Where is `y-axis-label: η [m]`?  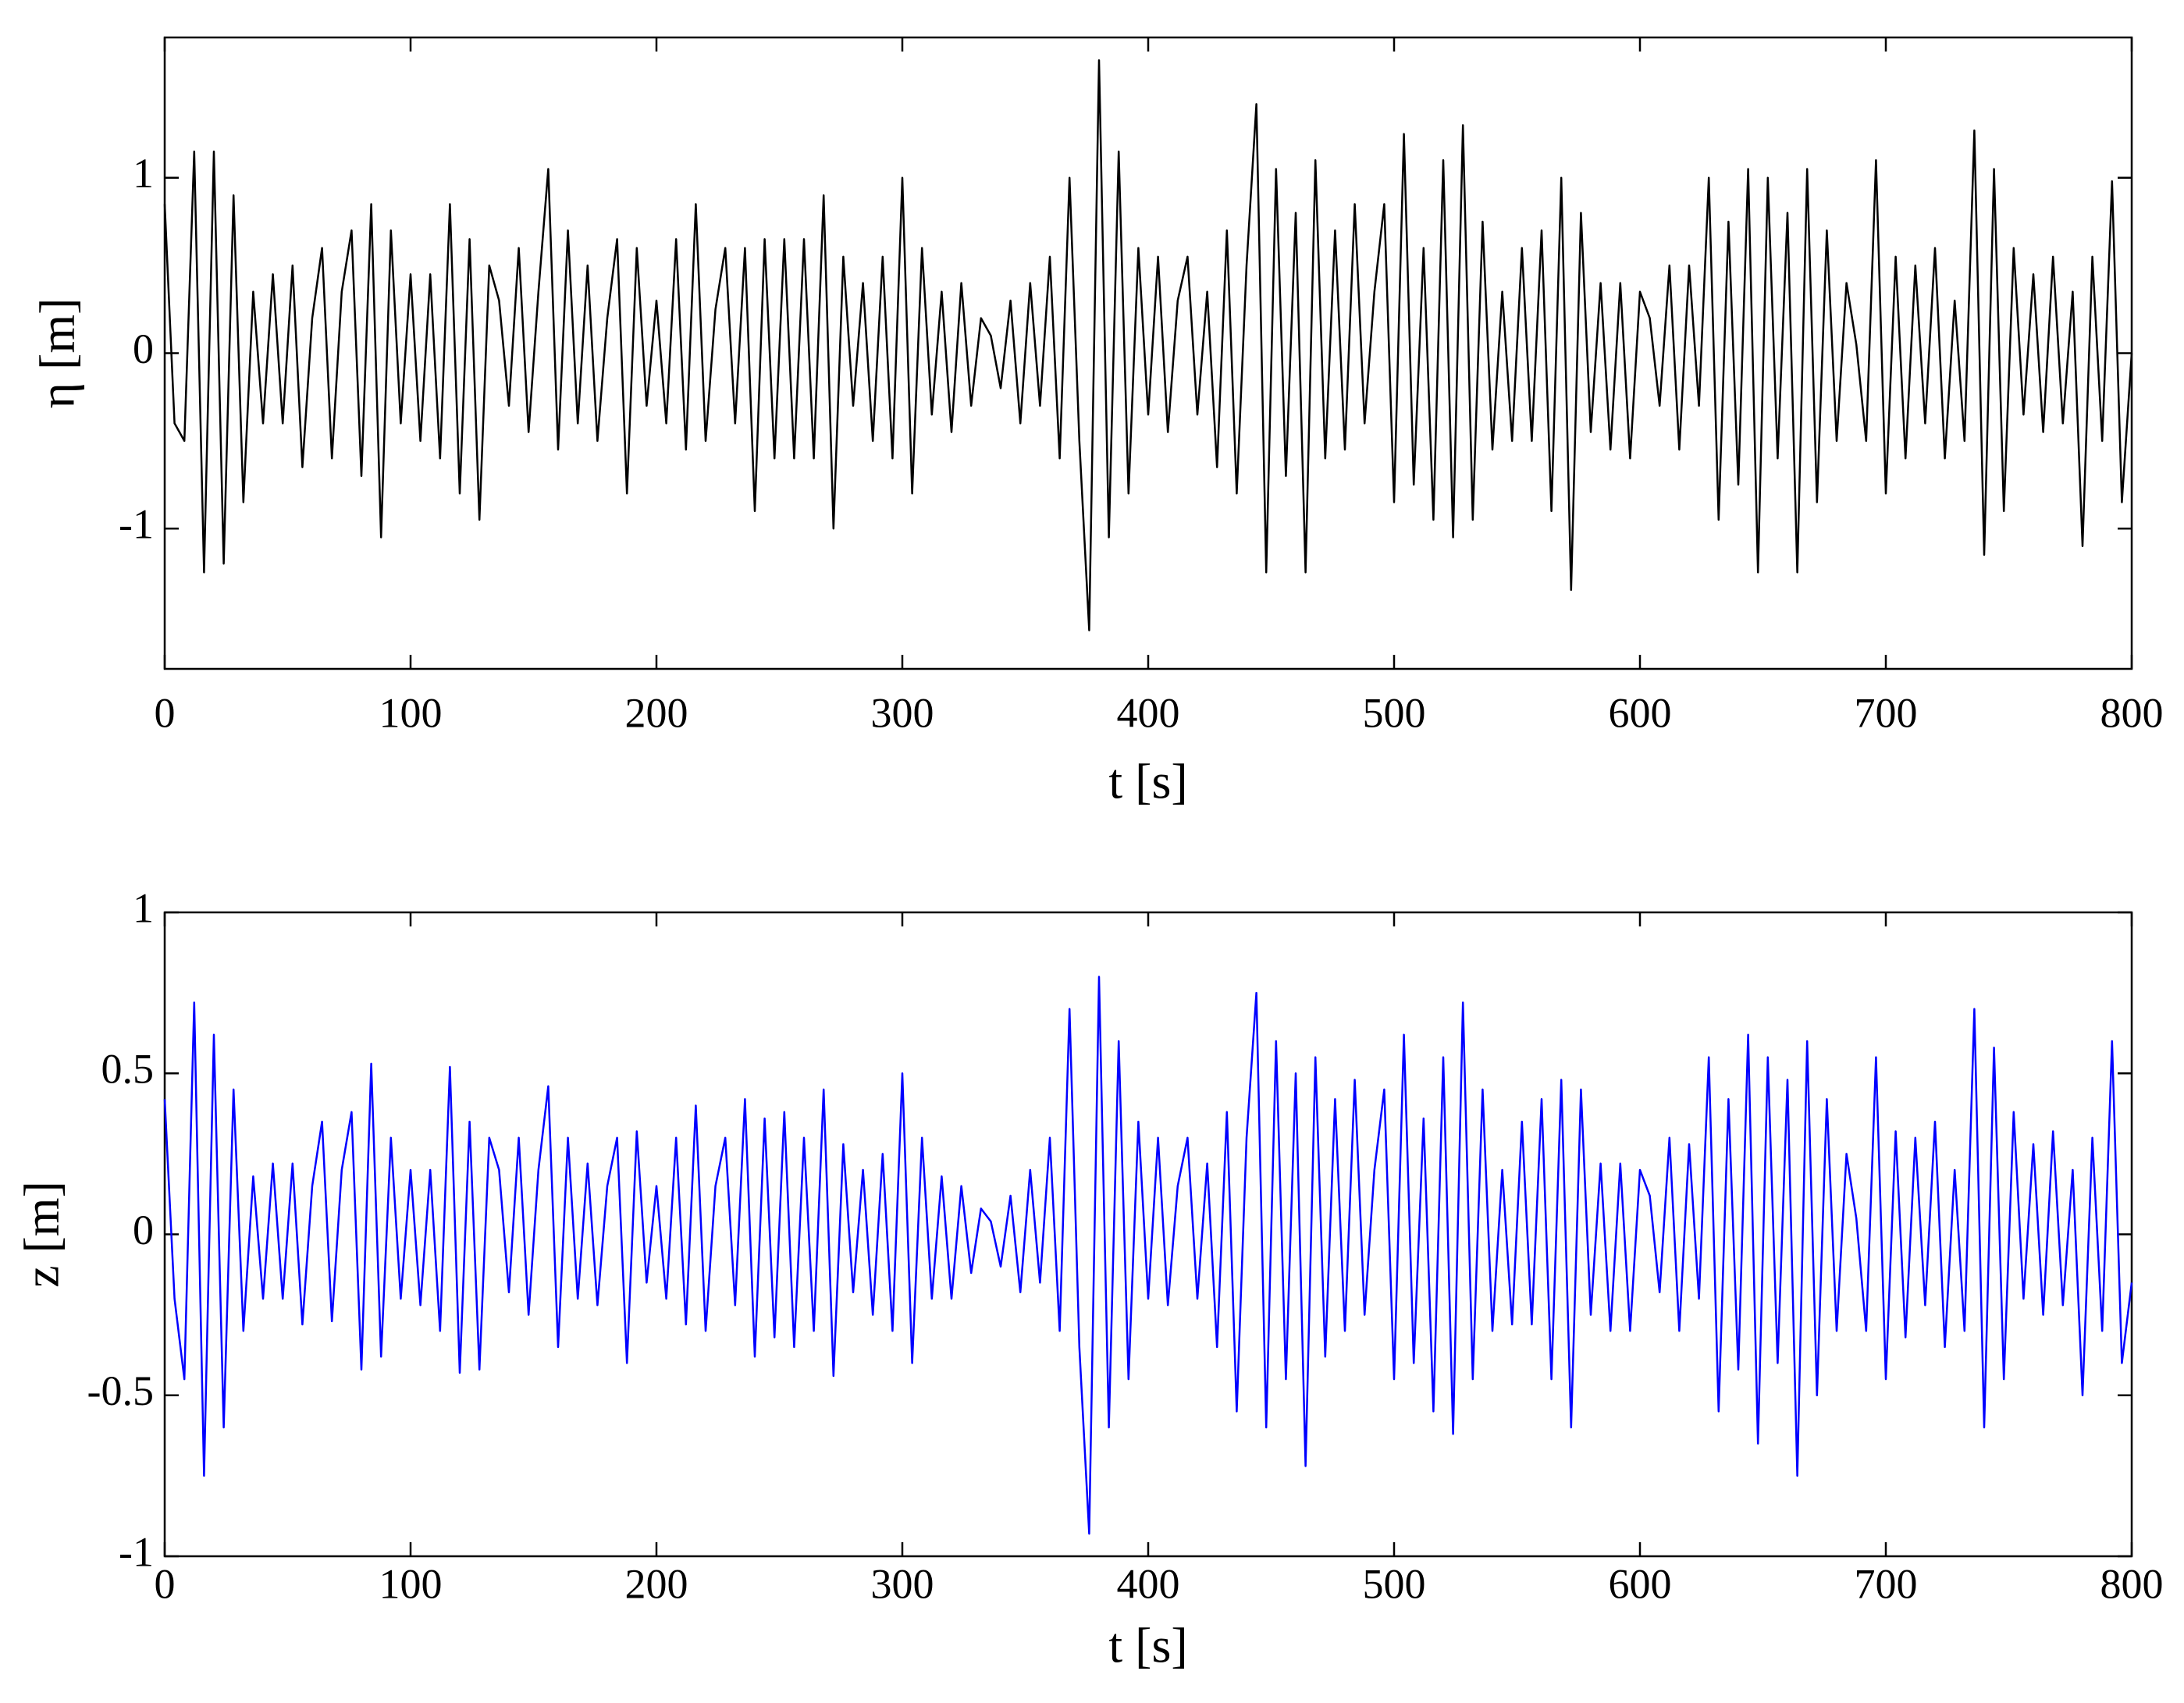
y-axis-label: η [m] is located at coordinates (57, 353).